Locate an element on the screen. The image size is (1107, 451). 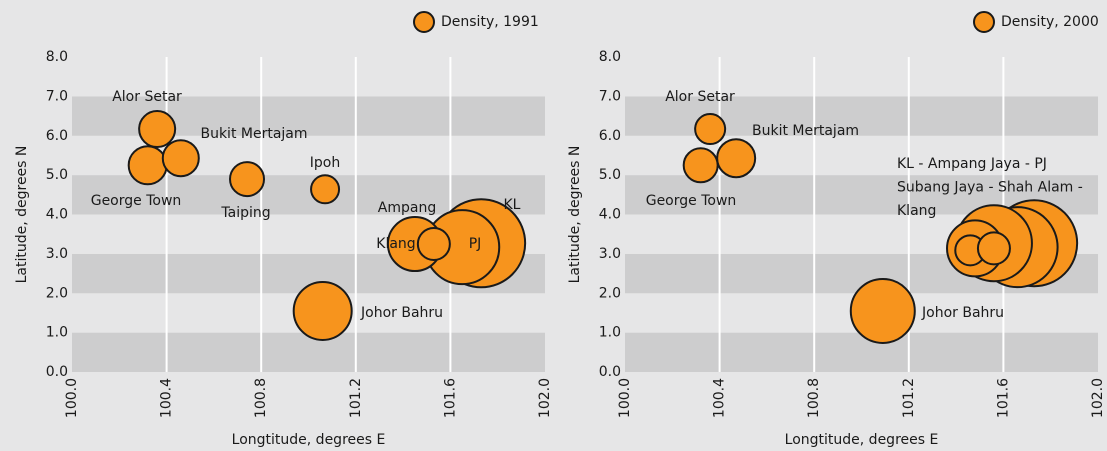
annotation: Subang Jaya - Shah Alam - is located at coordinates (990, 188).